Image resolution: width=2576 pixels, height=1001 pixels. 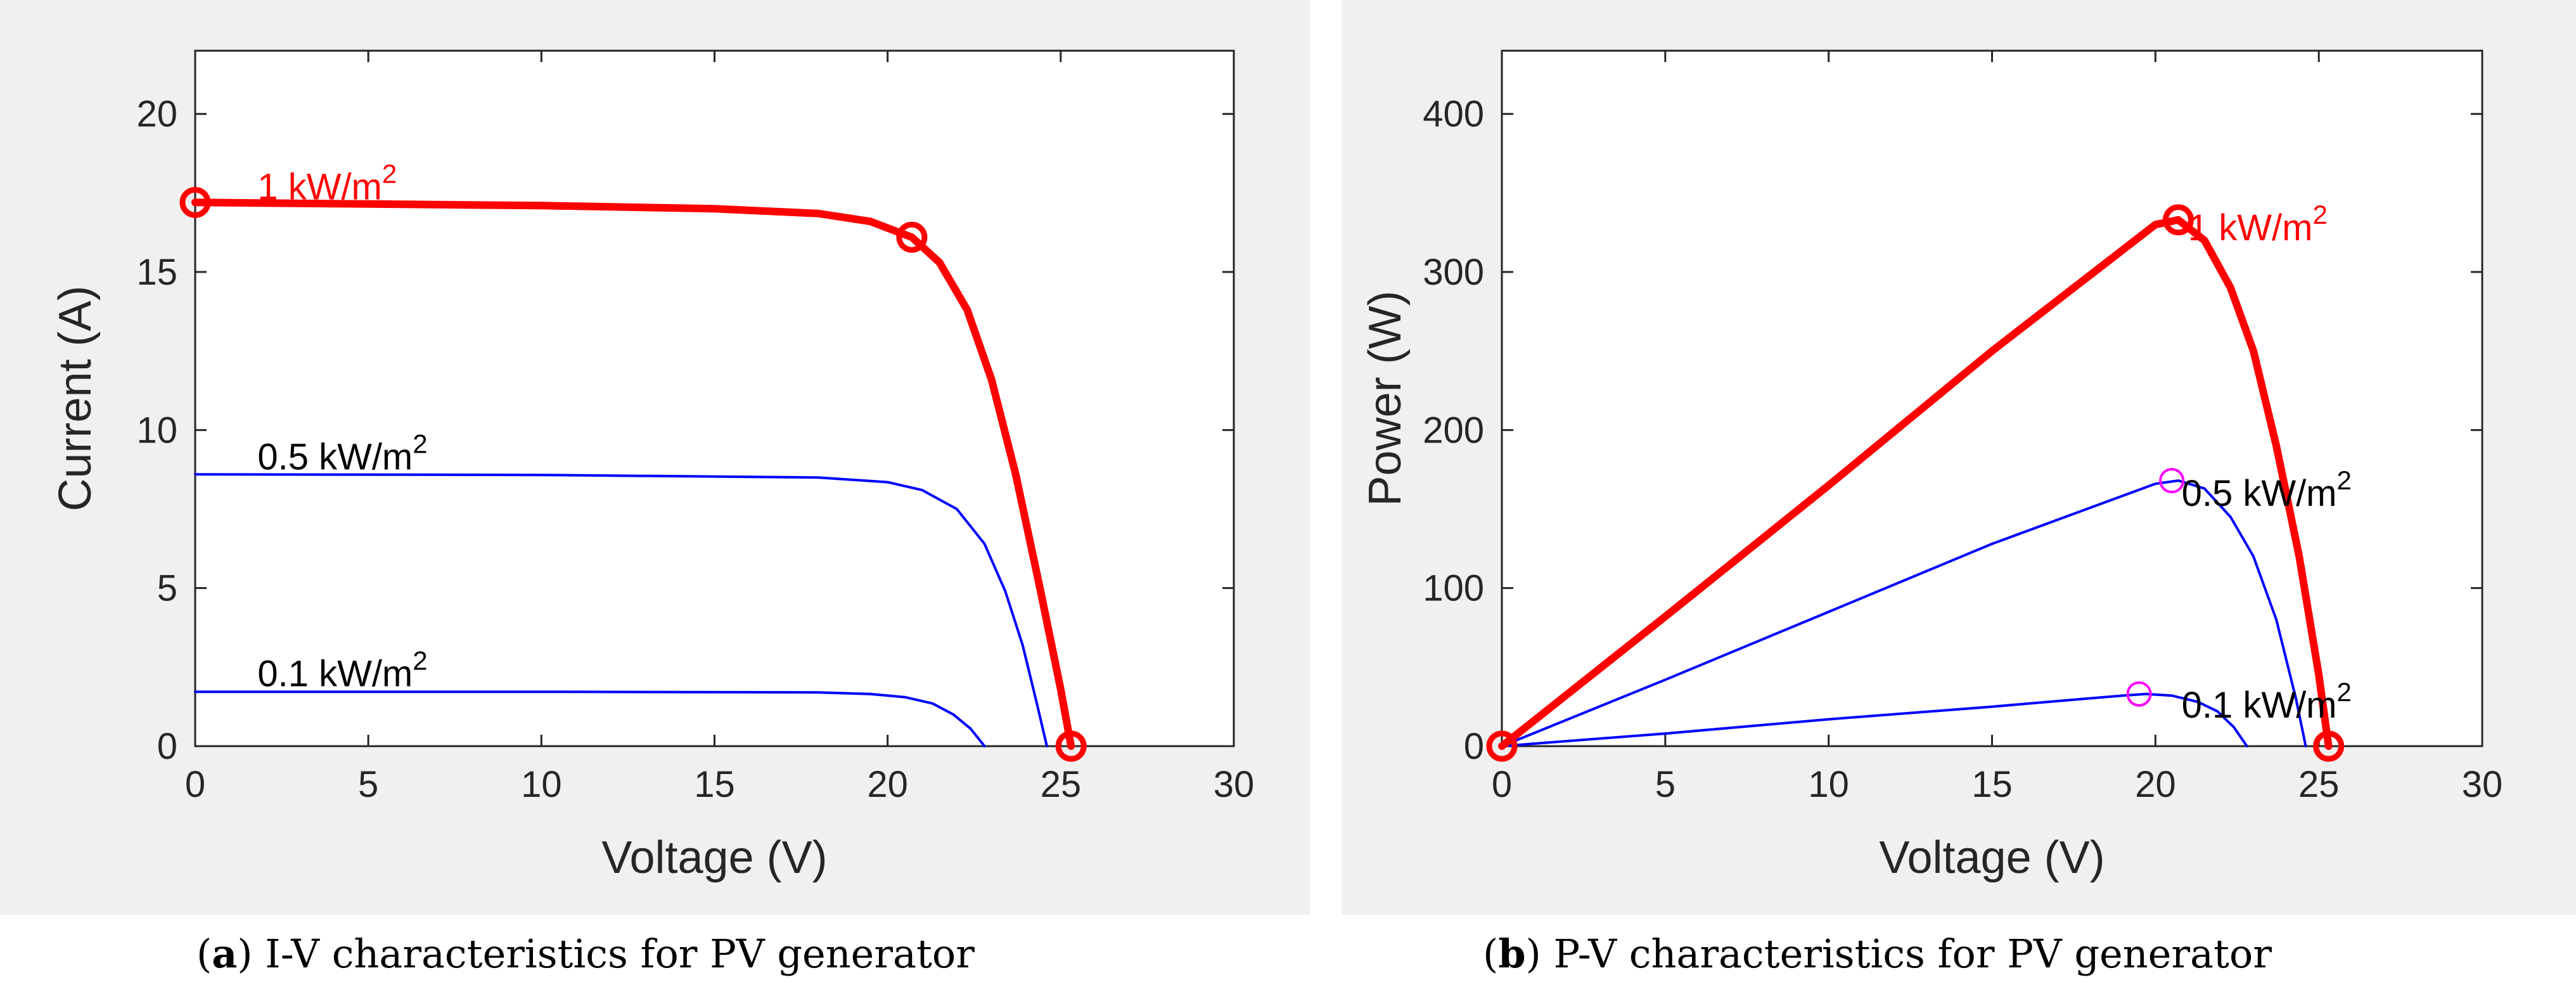 I want to click on chart-iv-x-axis-label: Voltage (V), so click(x=714, y=857).